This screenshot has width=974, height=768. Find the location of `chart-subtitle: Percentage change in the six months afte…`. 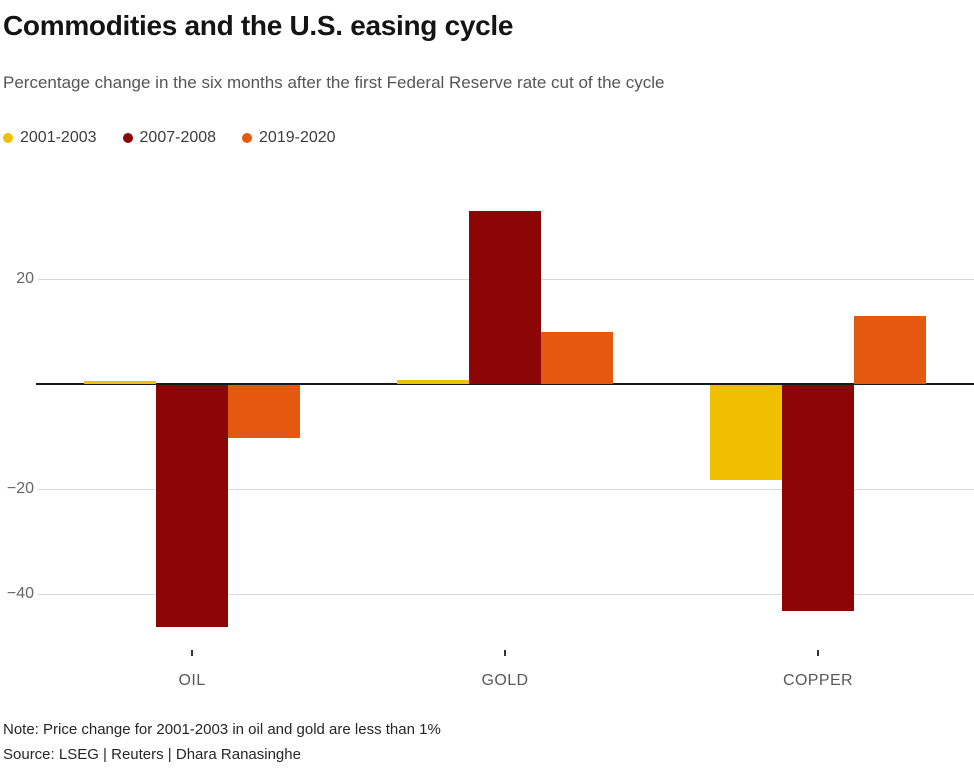

chart-subtitle: Percentage change in the six months afte… is located at coordinates (334, 82).